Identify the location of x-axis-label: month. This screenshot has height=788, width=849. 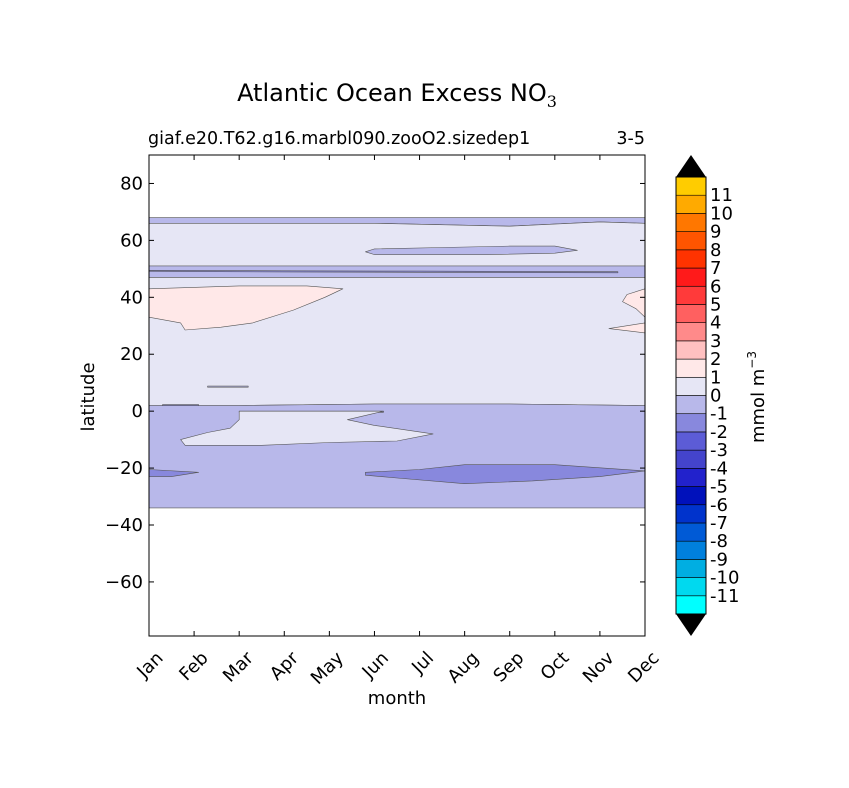
(397, 698).